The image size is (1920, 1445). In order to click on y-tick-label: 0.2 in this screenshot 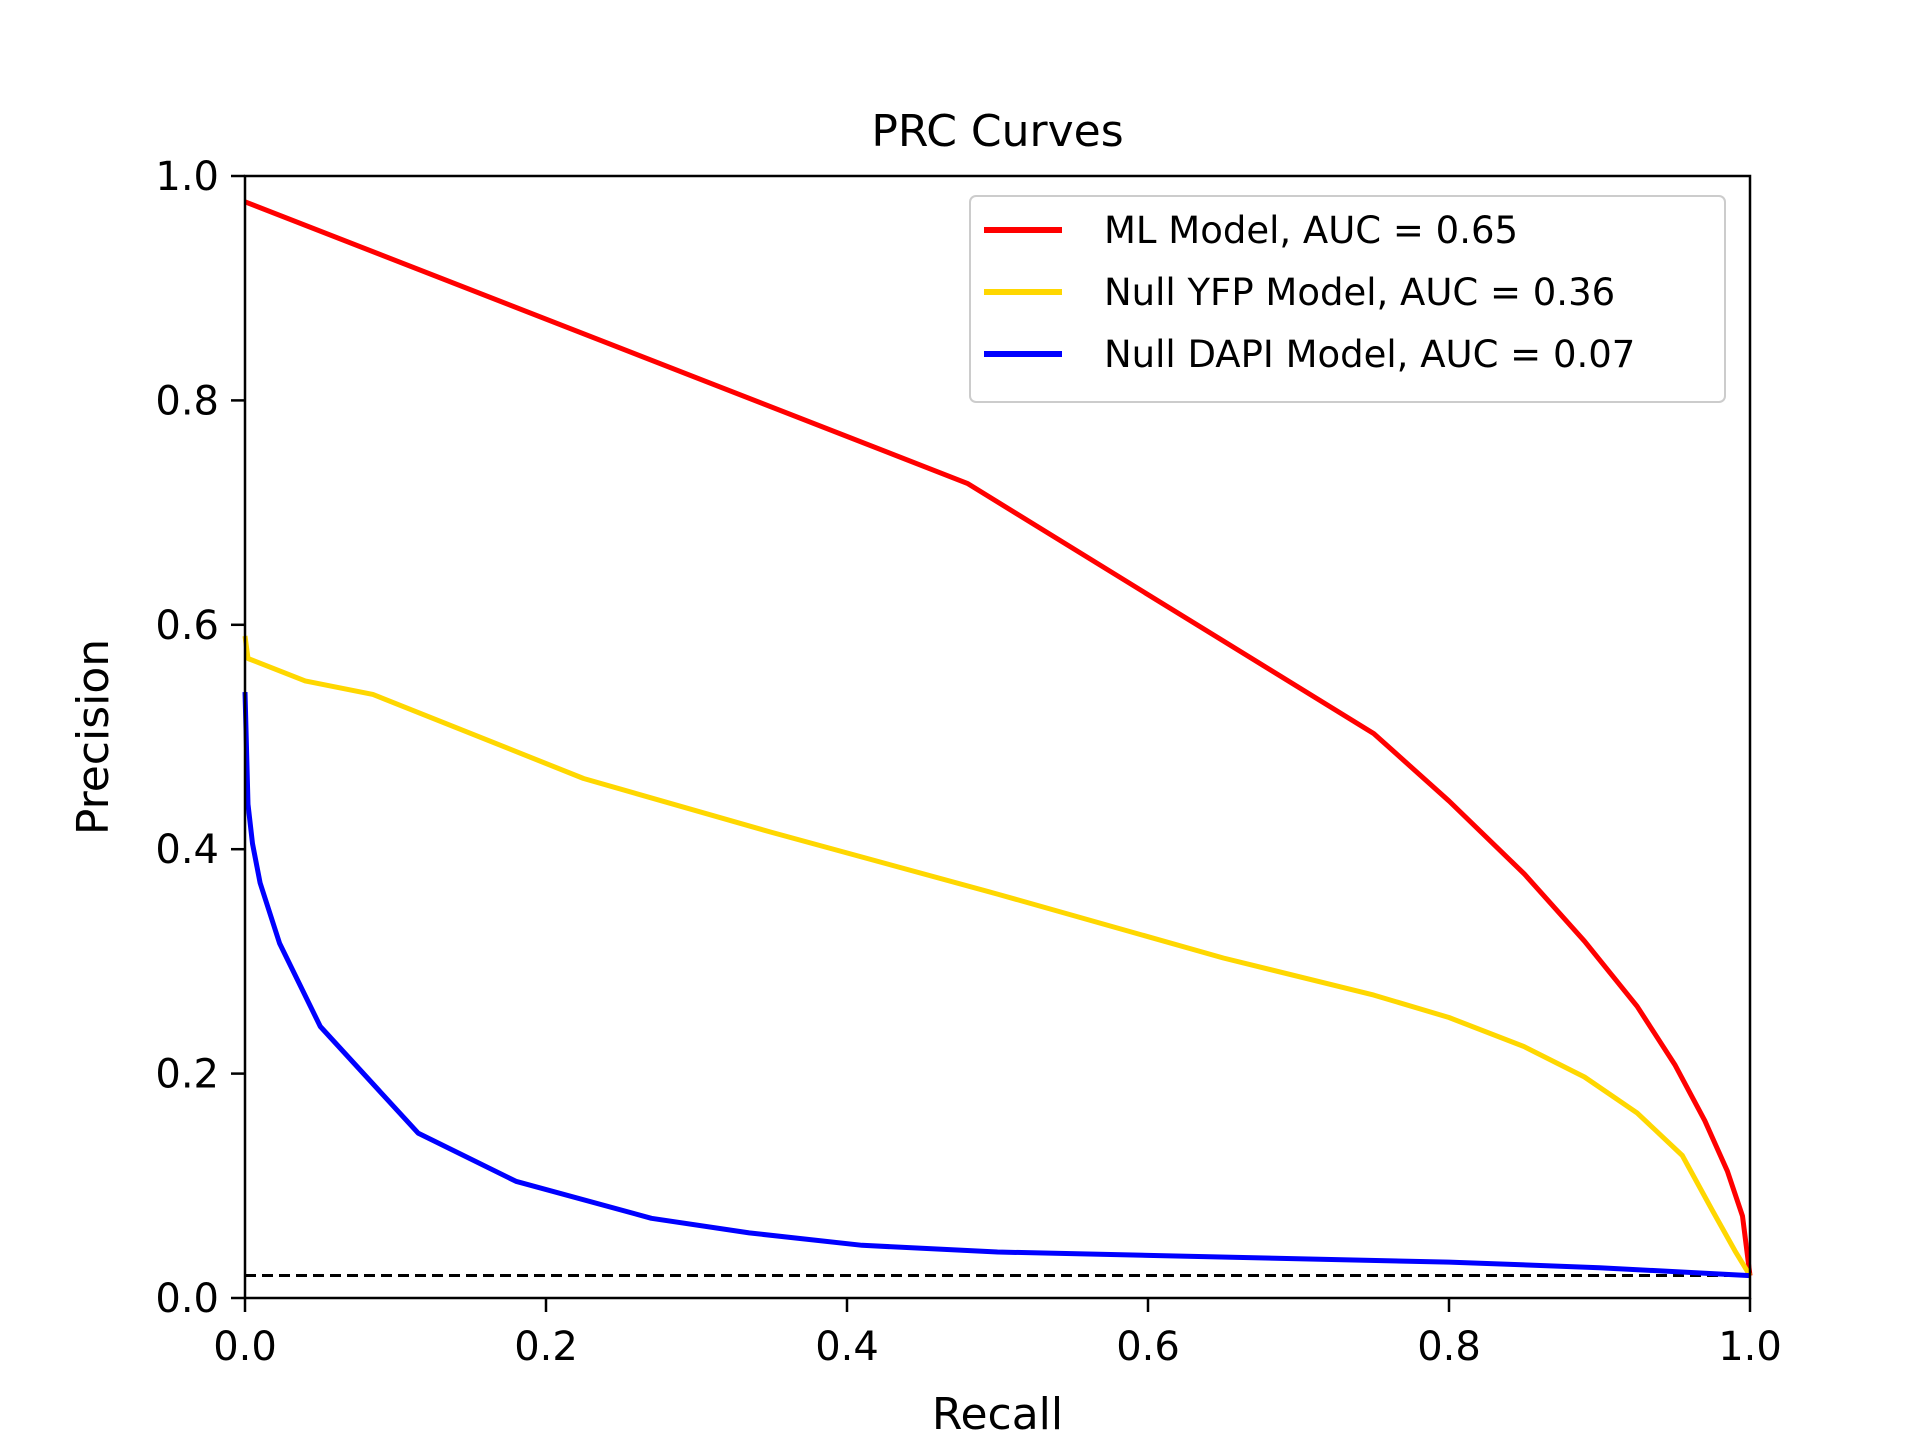, I will do `click(187, 1075)`.